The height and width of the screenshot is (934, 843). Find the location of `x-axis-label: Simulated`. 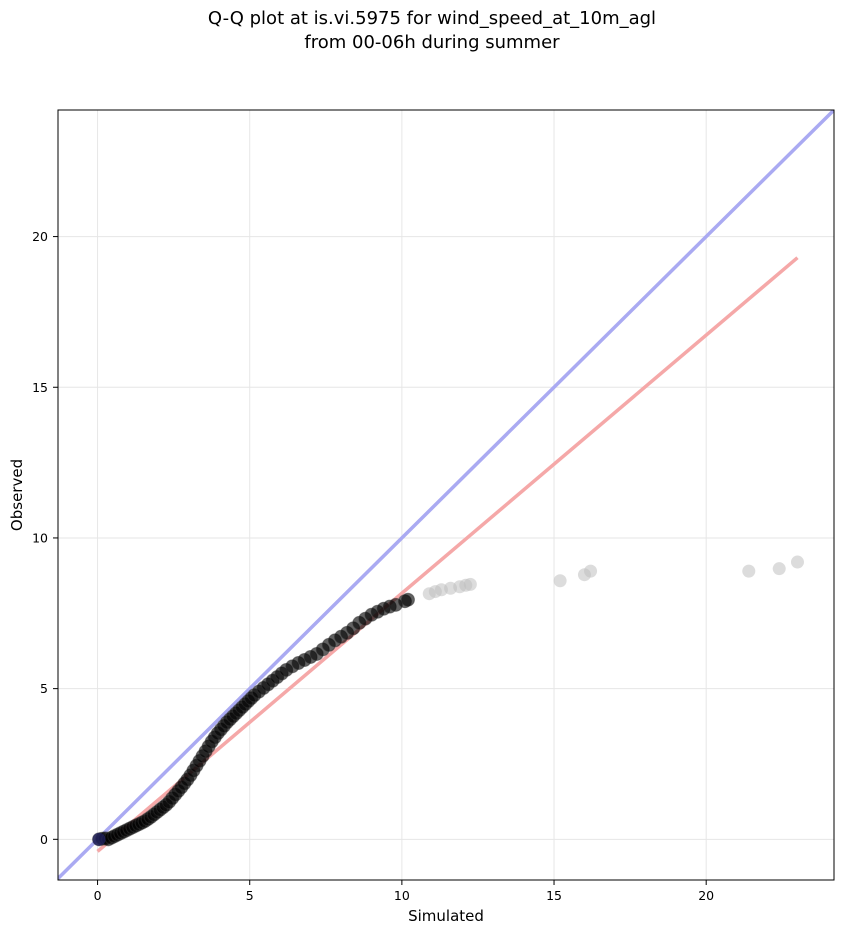

x-axis-label: Simulated is located at coordinates (446, 916).